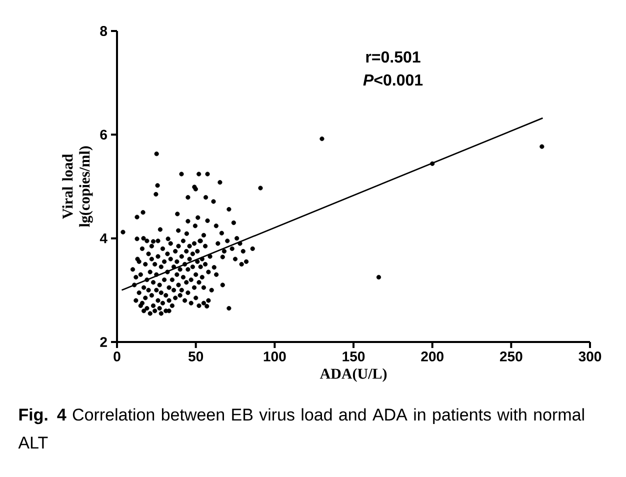  I want to click on text: Fig. 4 Correlation between EB virus load and ADA in patients with normal ALT, so click(301, 428).